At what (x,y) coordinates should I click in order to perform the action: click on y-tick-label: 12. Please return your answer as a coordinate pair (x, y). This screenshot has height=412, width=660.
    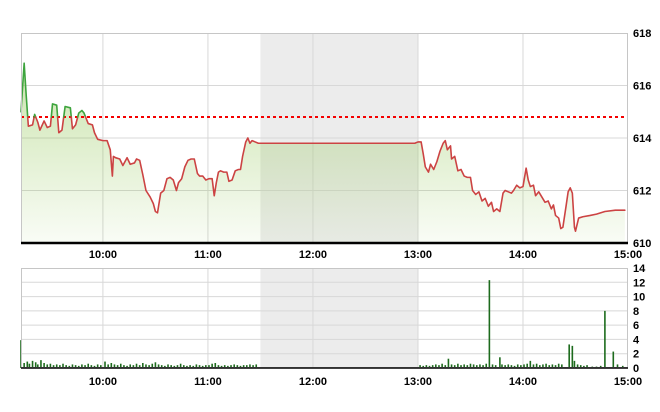
    Looking at the image, I should click on (639, 283).